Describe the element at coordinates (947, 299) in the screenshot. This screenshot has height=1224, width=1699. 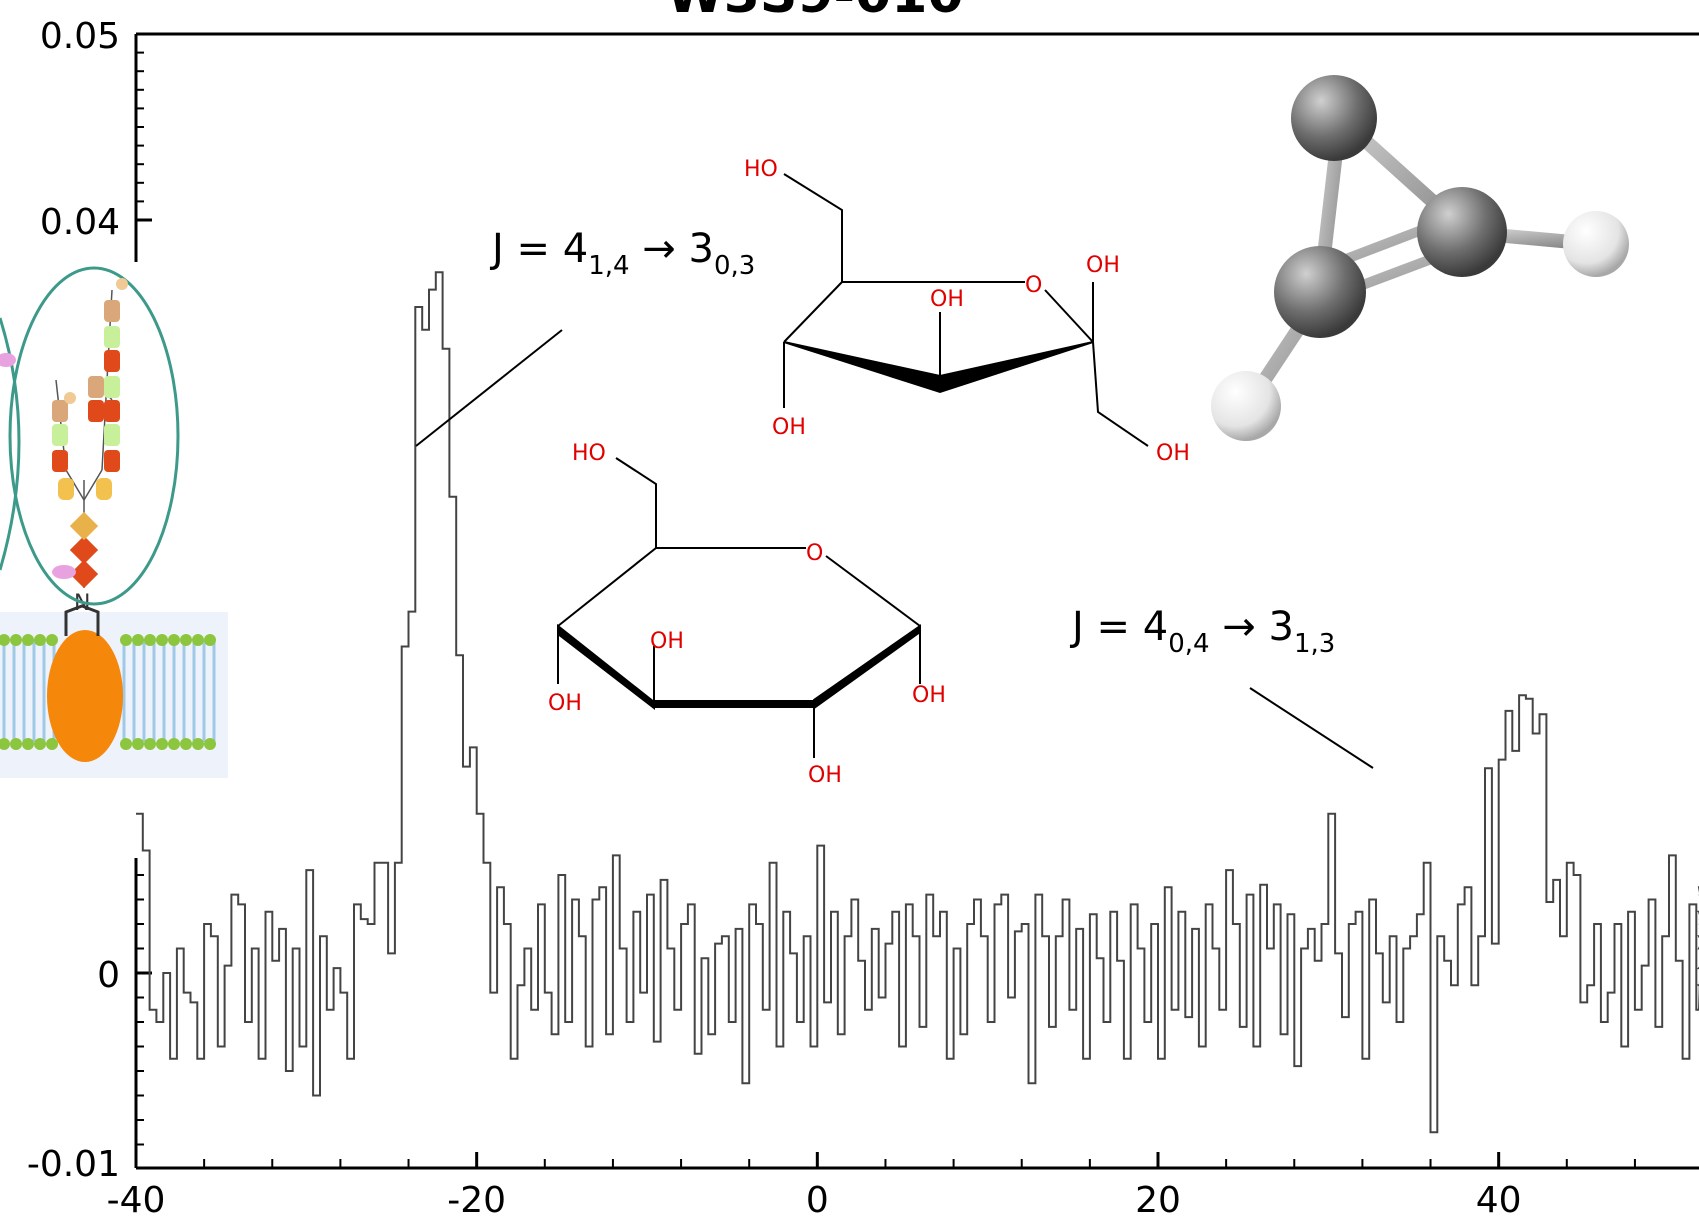
I see `fructo-label-oh-mid: OH` at that location.